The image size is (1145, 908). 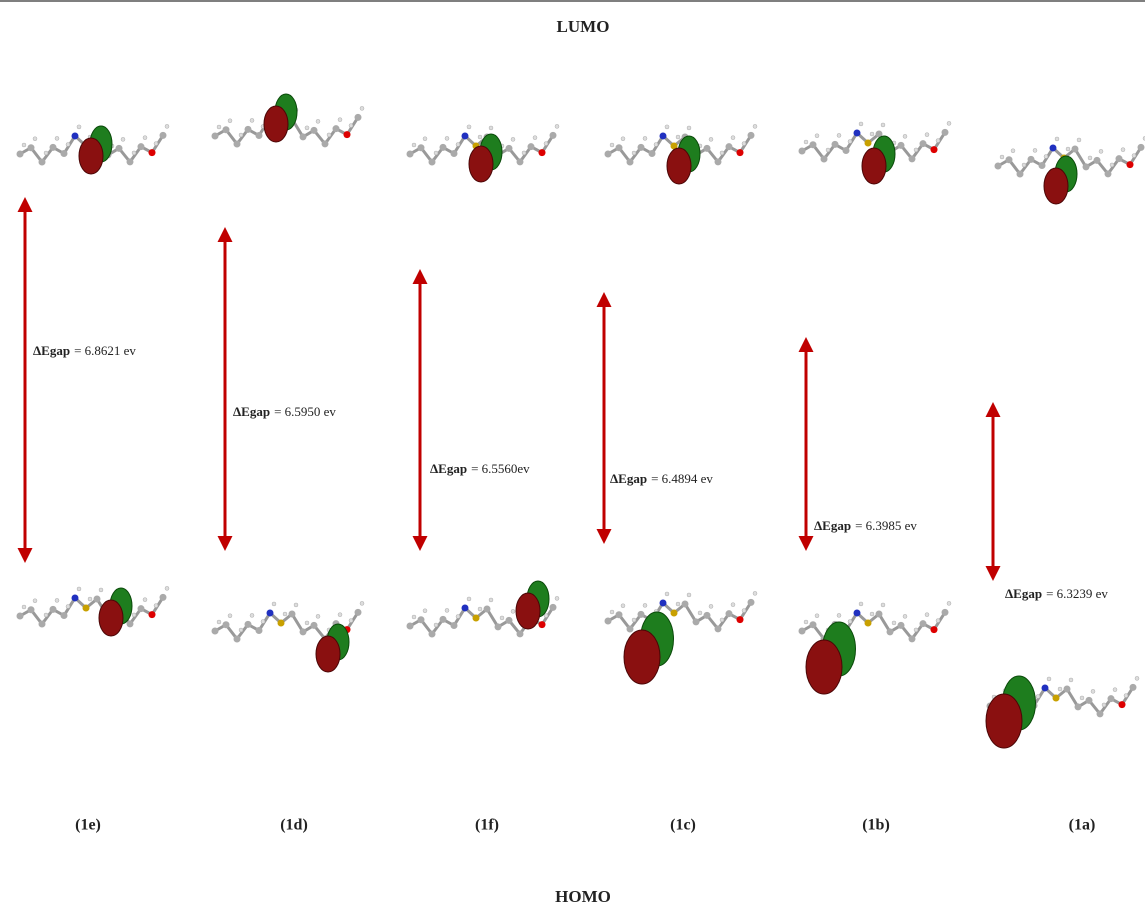 I want to click on gap-text: ΔEgap = 6.5560ev, so click(x=480, y=468).